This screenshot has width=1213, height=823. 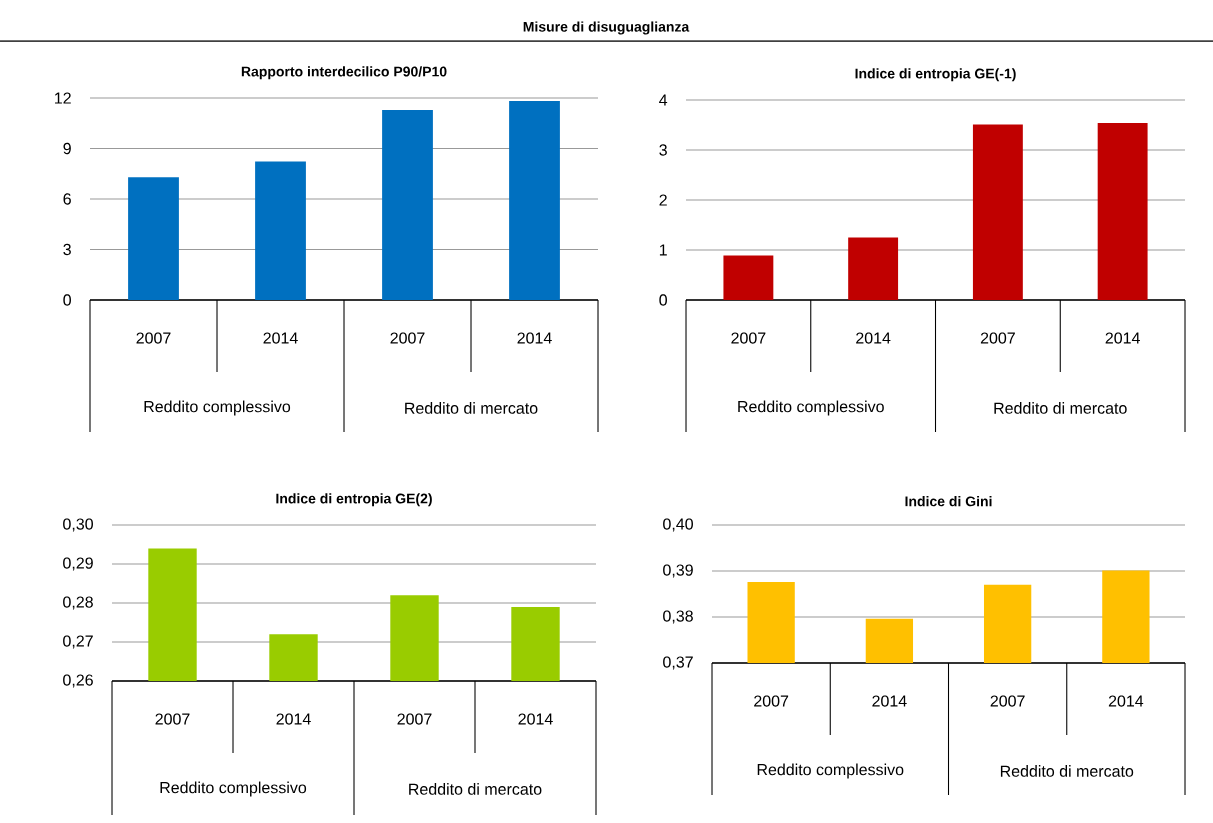 What do you see at coordinates (78, 681) in the screenshot?
I see `y-tick-label: 0,26` at bounding box center [78, 681].